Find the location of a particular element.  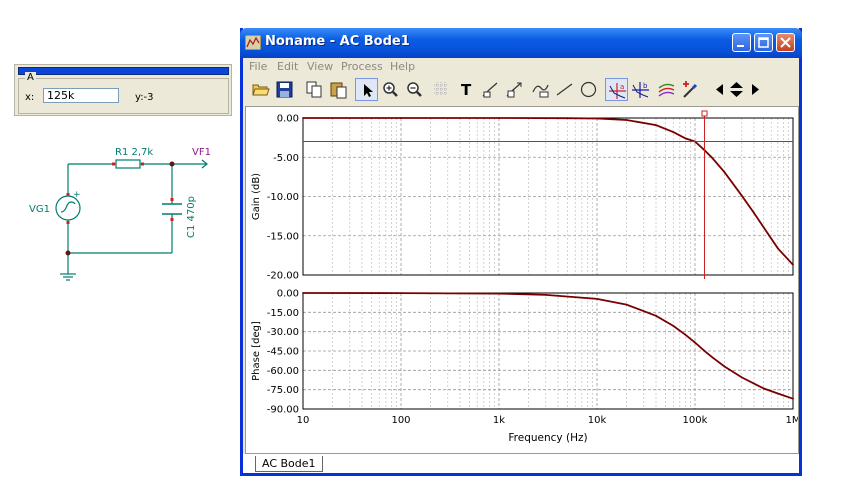

minimize-button is located at coordinates (741, 42).